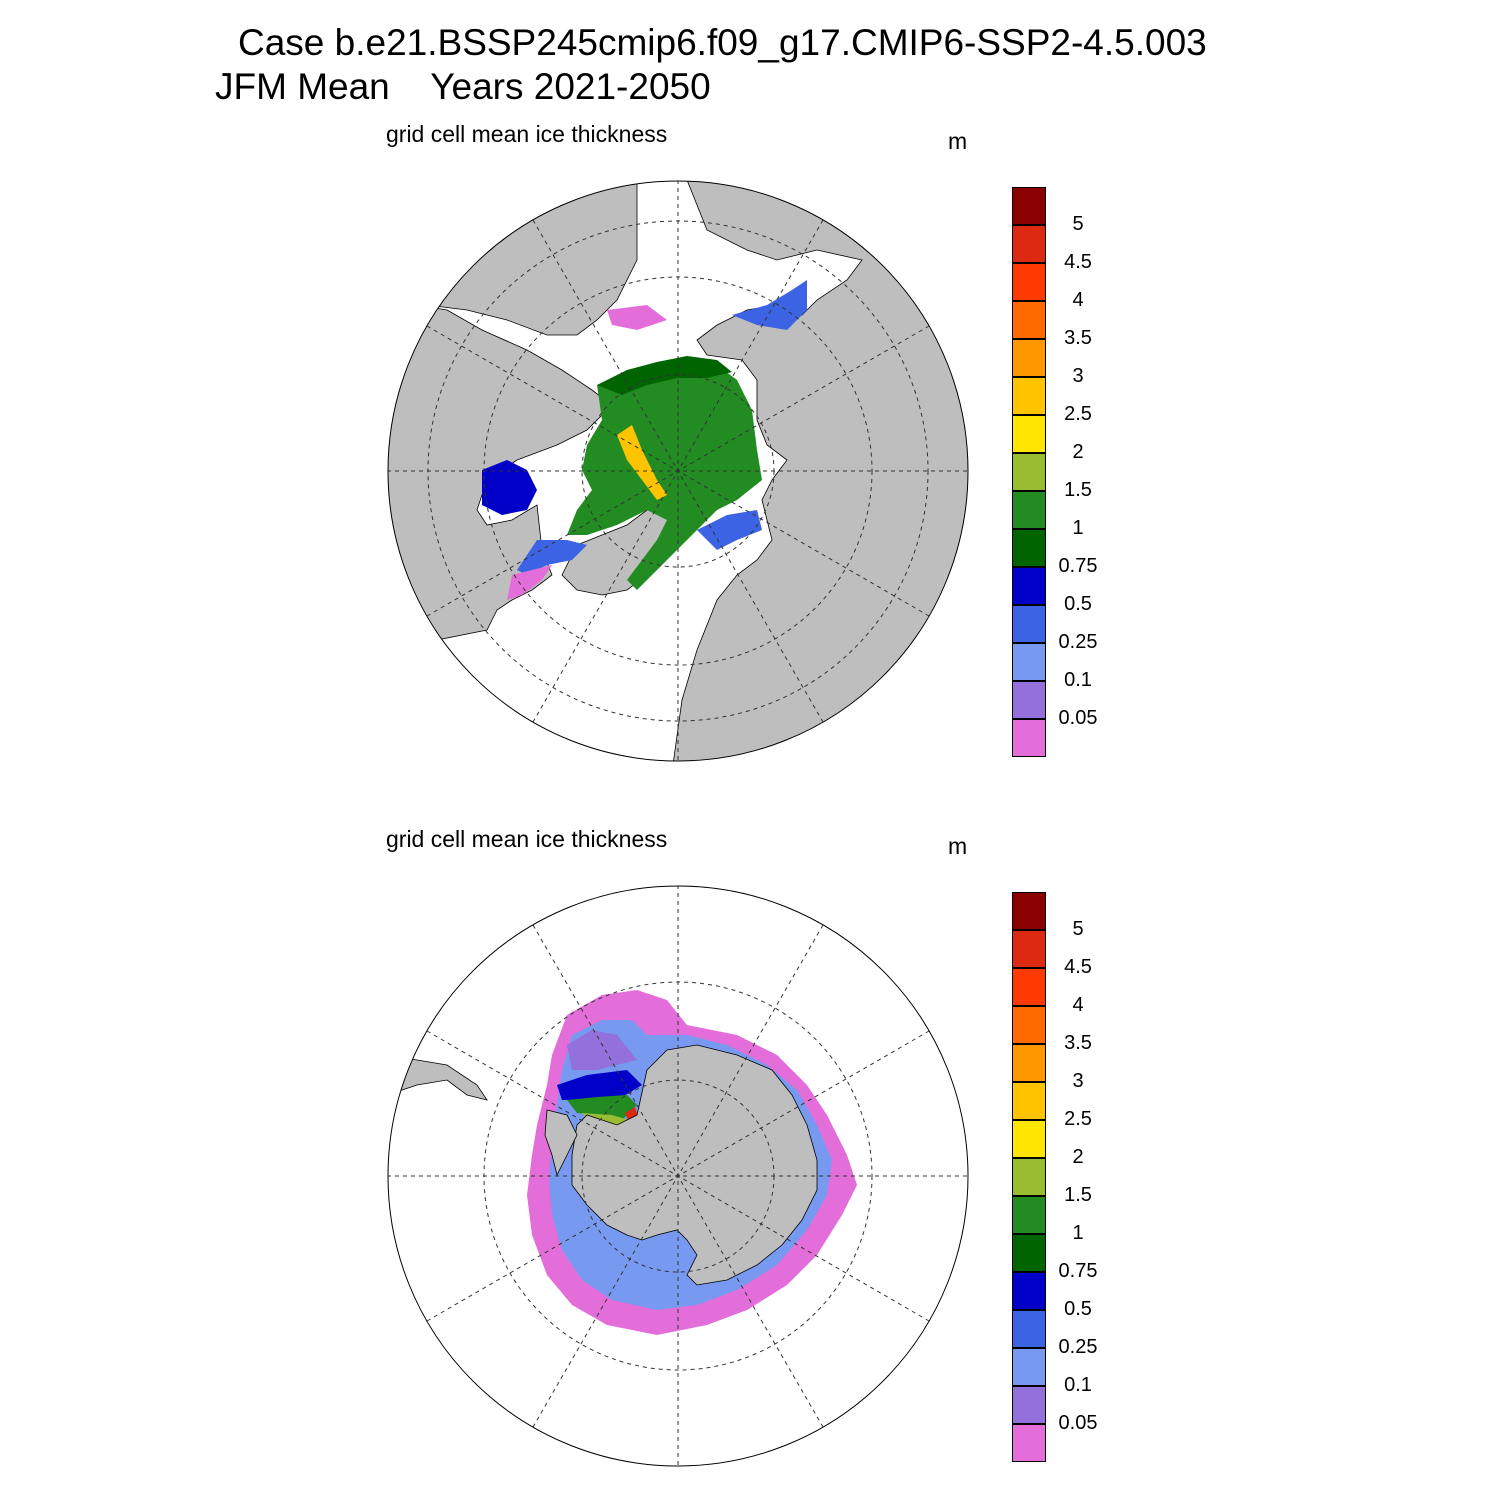  I want to click on panel-south-subtitle: grid cell mean ice thickness, so click(527, 839).